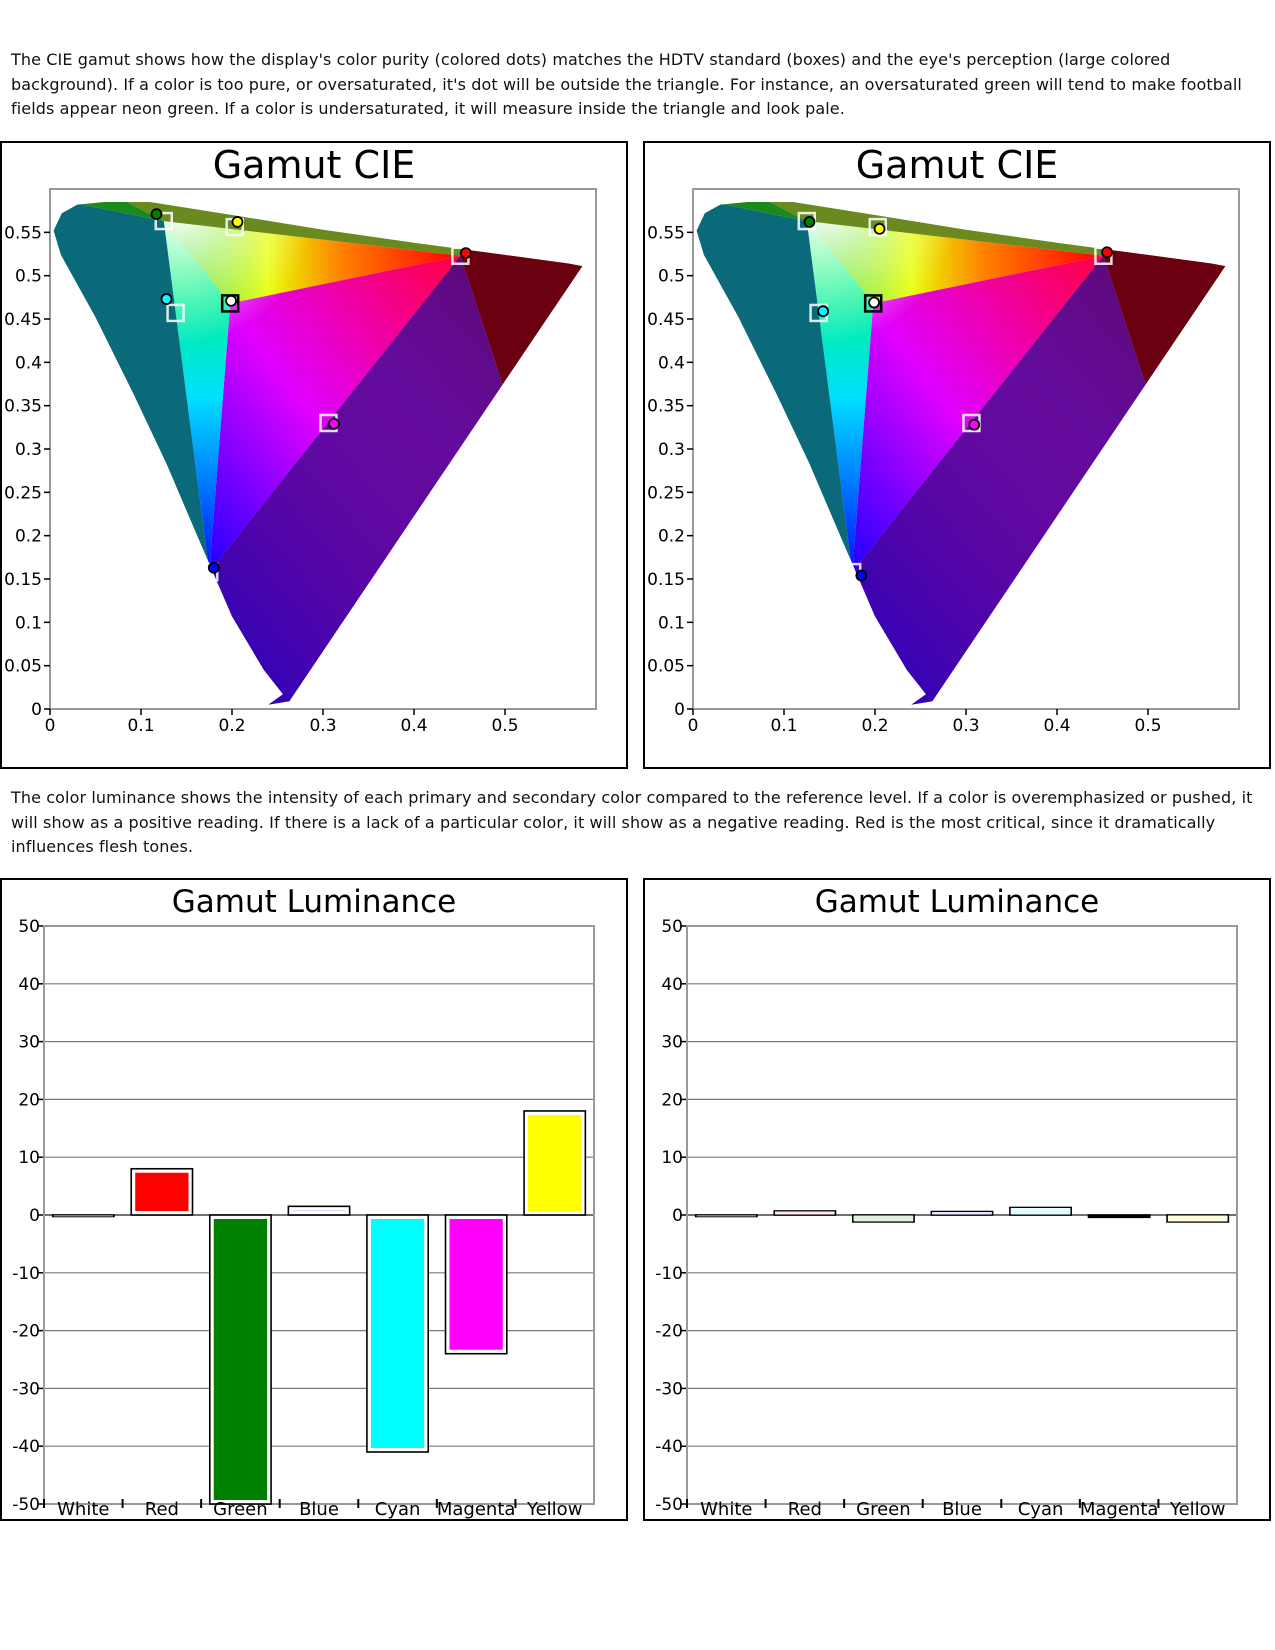 Image resolution: width=1275 pixels, height=1650 pixels. I want to click on x-tick-label: 0.3, so click(322, 726).